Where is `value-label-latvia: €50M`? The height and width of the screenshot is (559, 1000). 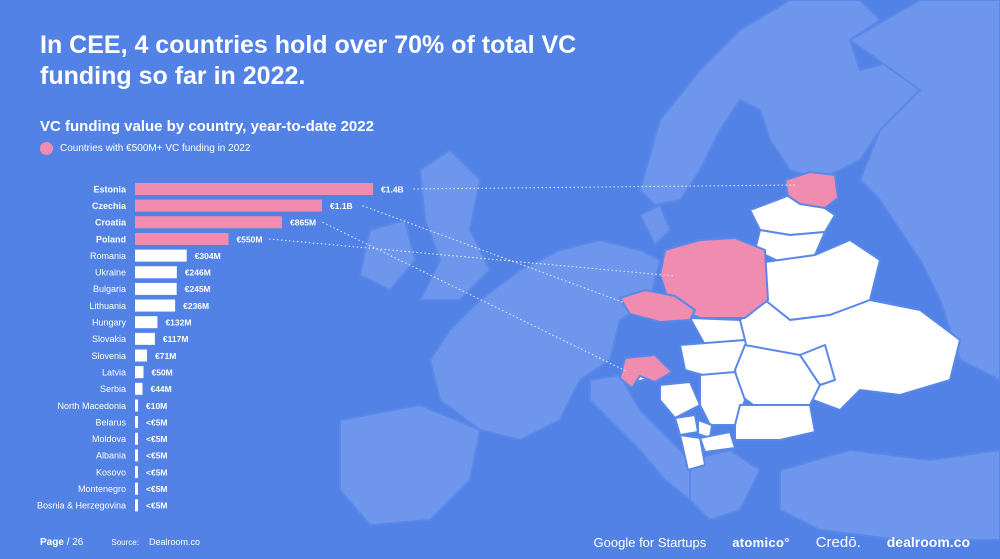
value-label-latvia: €50M is located at coordinates (162, 372).